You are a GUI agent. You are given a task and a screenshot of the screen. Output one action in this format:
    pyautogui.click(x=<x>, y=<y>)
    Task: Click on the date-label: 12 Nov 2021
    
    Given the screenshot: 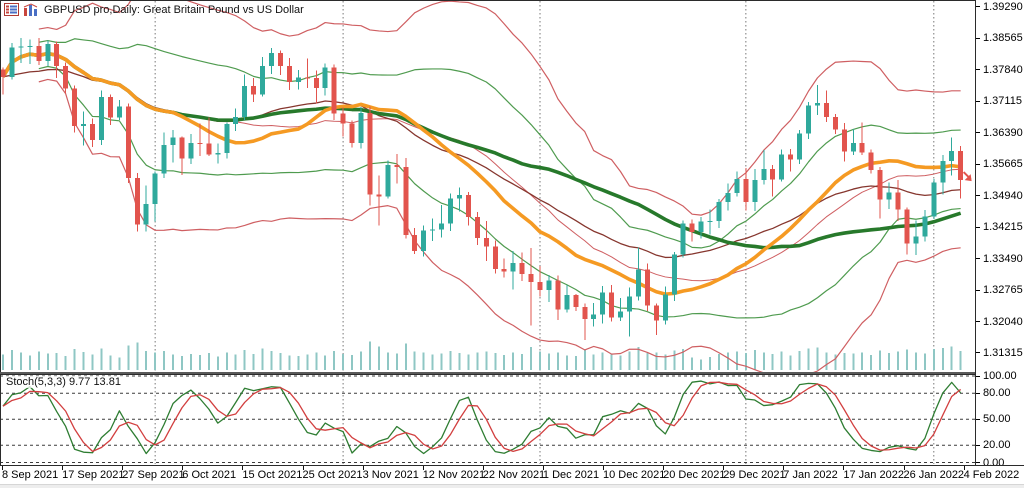 What is the action you would take?
    pyautogui.click(x=454, y=475)
    